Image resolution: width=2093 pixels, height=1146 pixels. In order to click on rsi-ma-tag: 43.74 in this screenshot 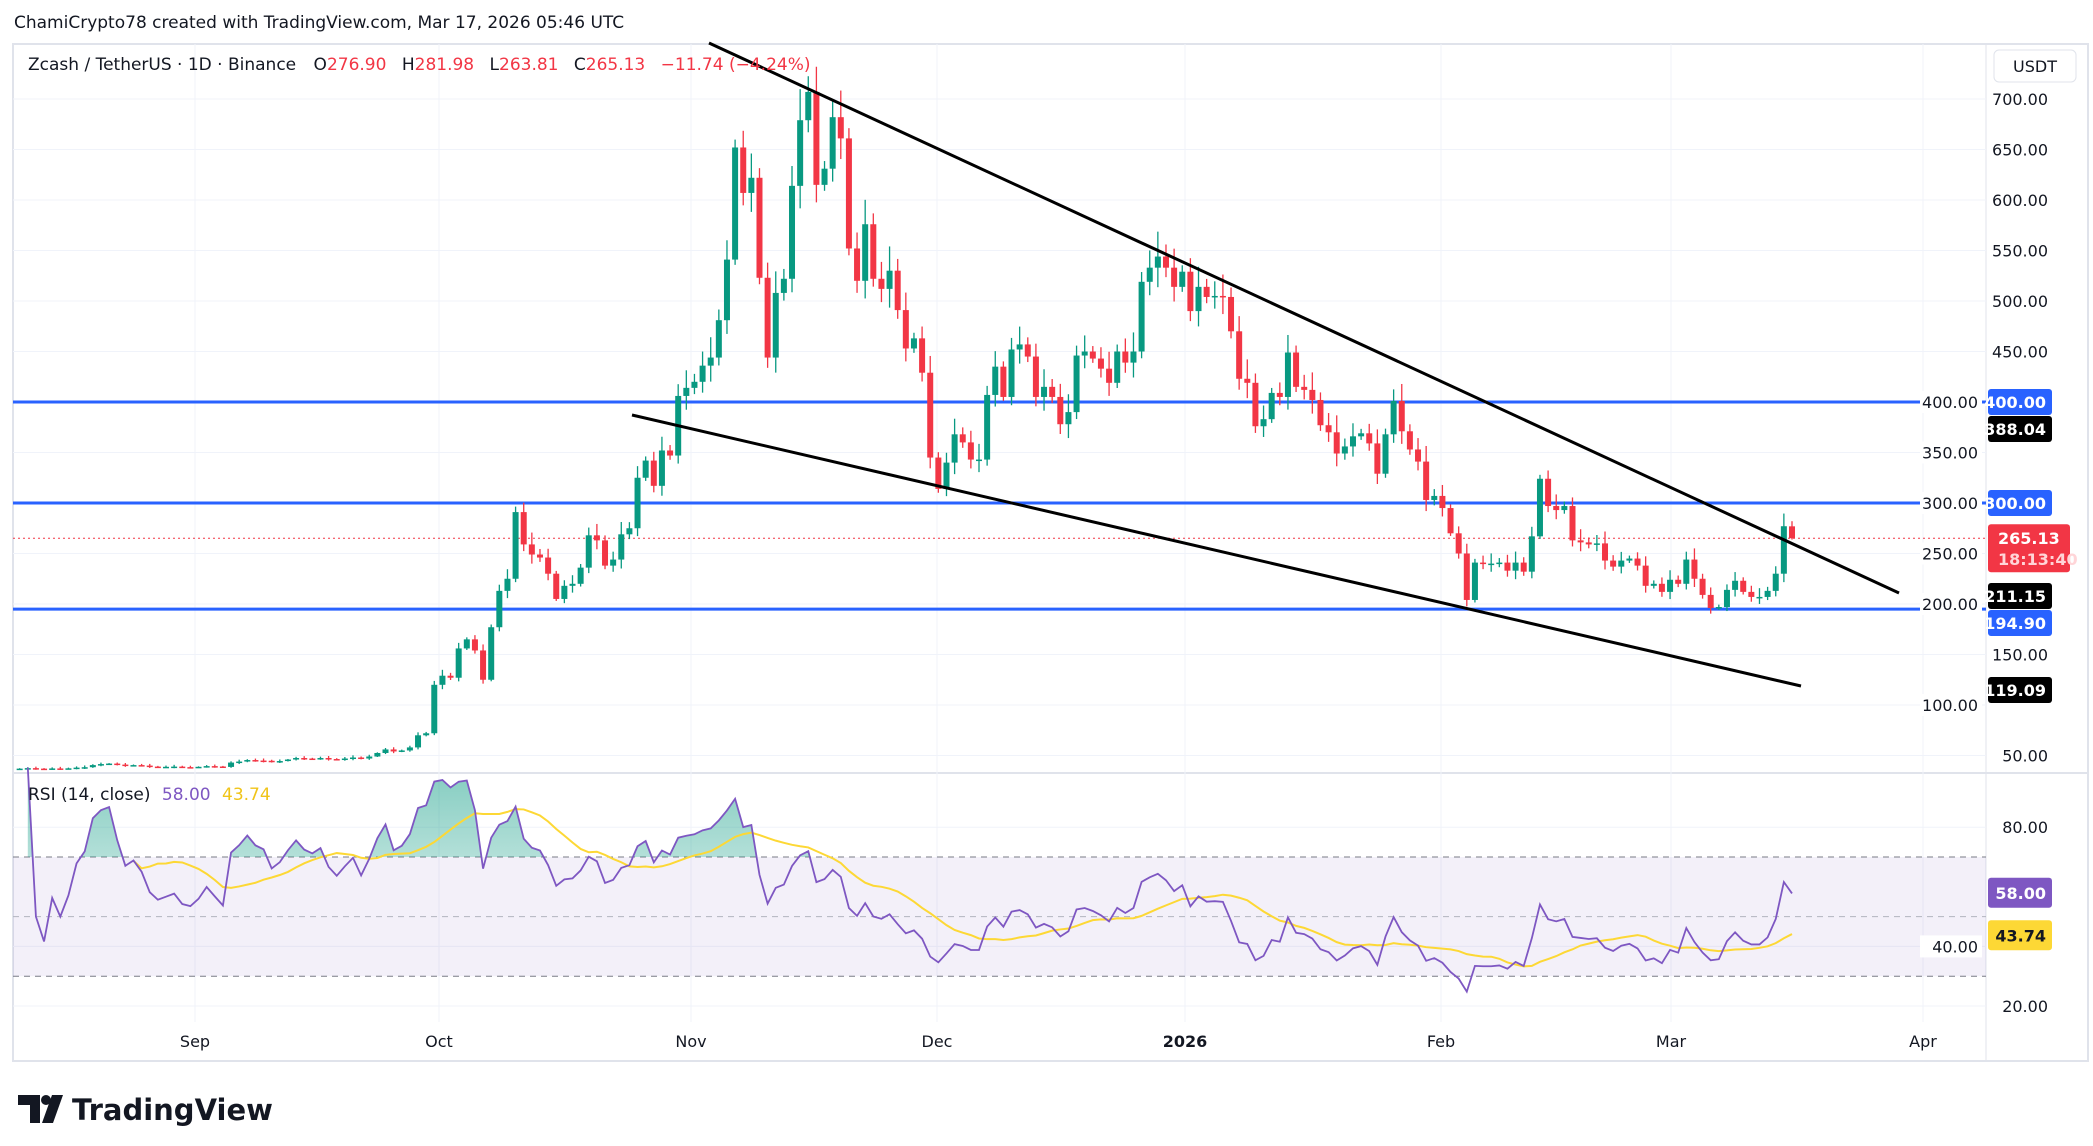, I will do `click(2020, 935)`.